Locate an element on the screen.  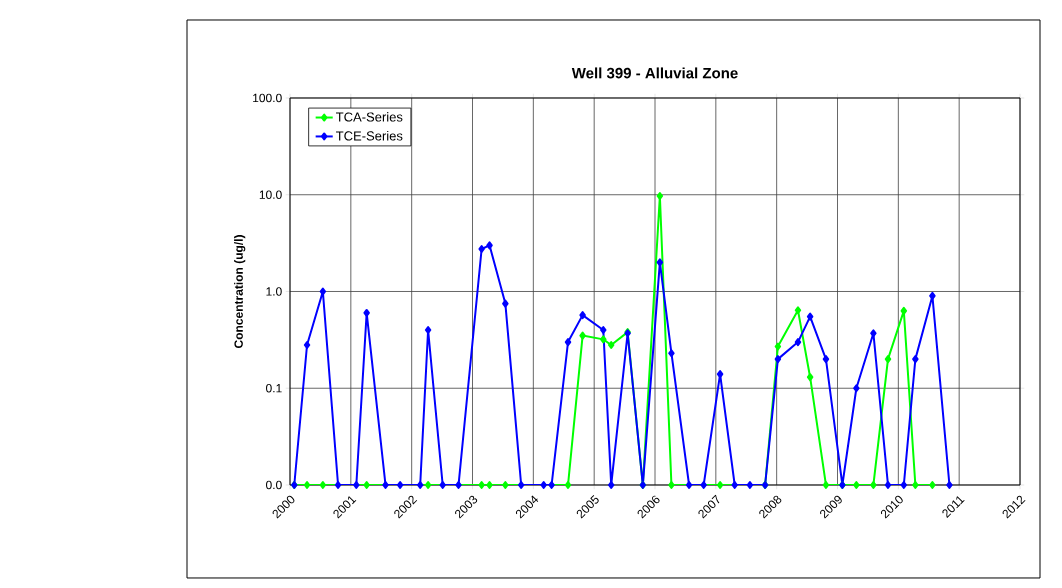
y-tick-label: 1.0 is located at coordinates (274, 291).